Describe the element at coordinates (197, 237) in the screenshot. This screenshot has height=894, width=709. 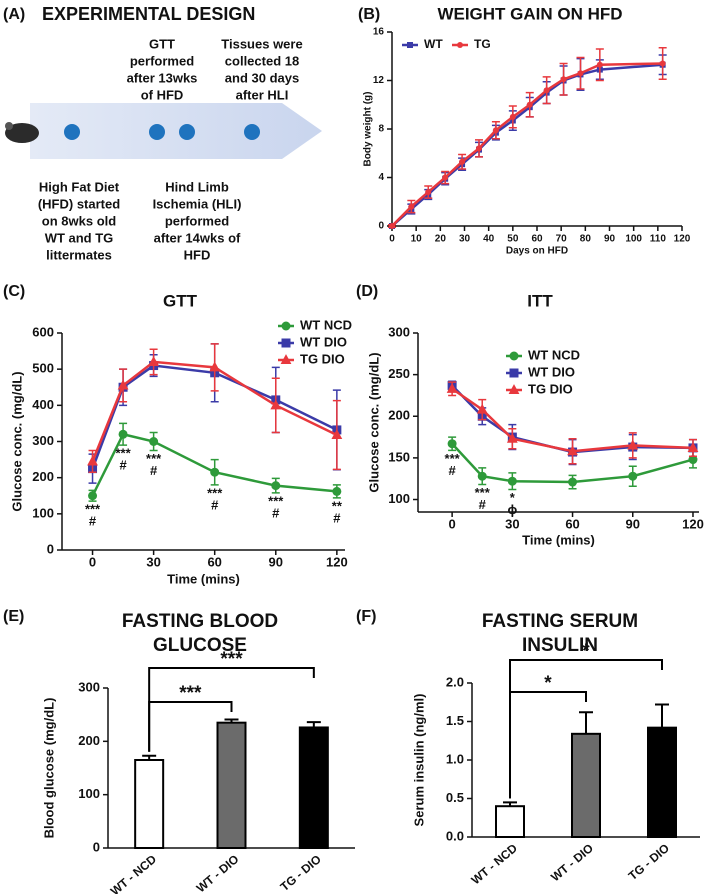
I see `note-line: after 14wks of` at that location.